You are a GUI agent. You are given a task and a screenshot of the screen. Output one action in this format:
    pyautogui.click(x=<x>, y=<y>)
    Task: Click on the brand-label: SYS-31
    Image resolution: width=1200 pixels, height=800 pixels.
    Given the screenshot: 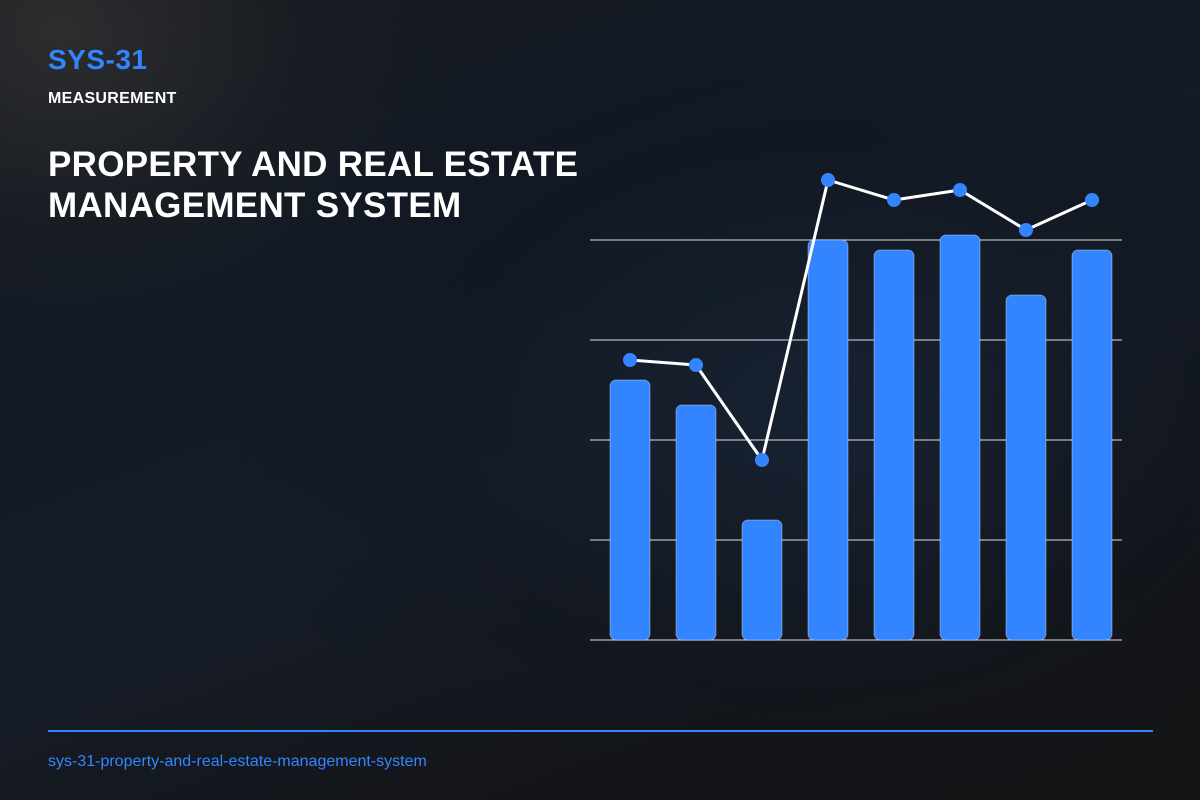 What is the action you would take?
    pyautogui.click(x=98, y=59)
    